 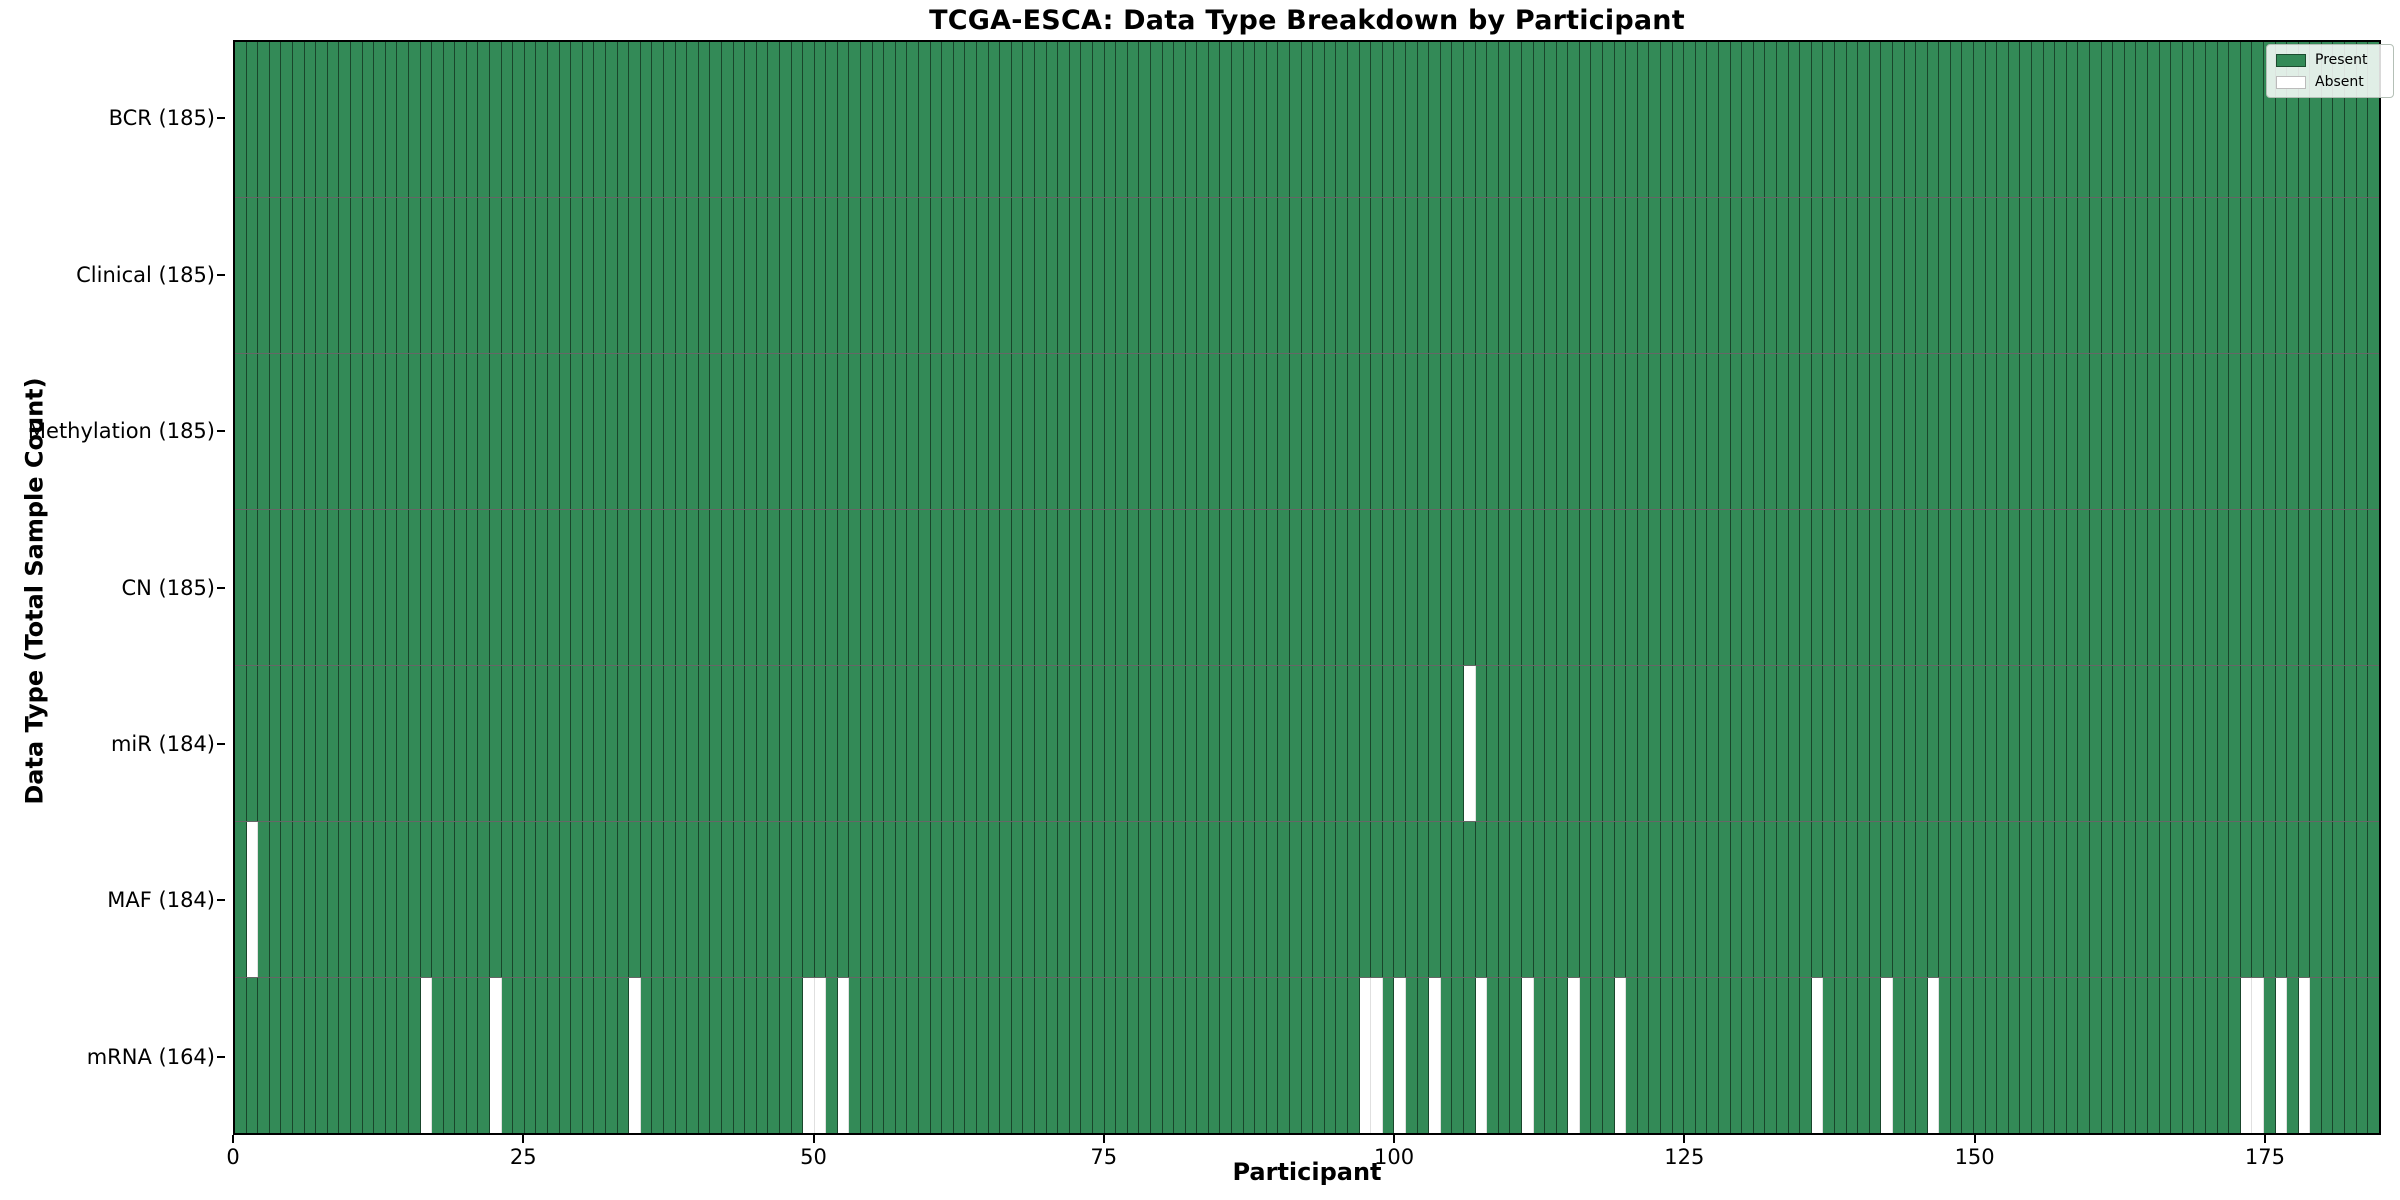 What do you see at coordinates (1307, 276) in the screenshot?
I see `matrix-row` at bounding box center [1307, 276].